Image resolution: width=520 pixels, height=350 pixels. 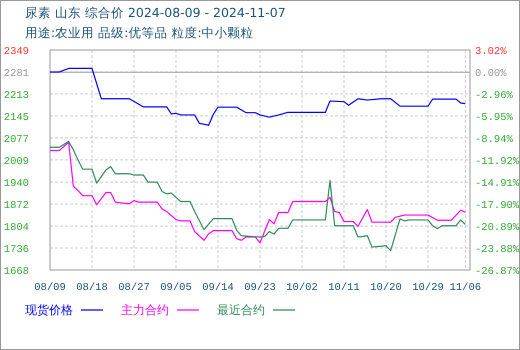 I want to click on x-tick-label: 09/14, so click(x=218, y=288).